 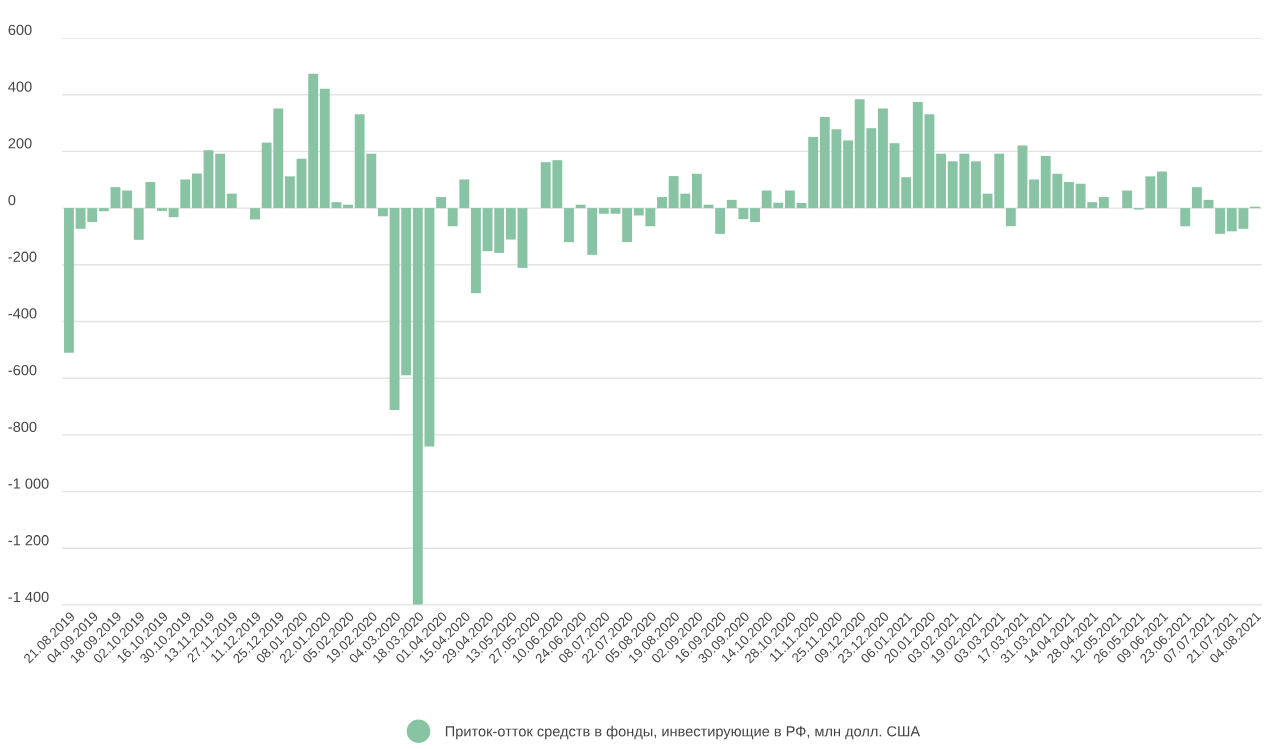 What do you see at coordinates (22, 427) in the screenshot?
I see `y-tick-label: -800` at bounding box center [22, 427].